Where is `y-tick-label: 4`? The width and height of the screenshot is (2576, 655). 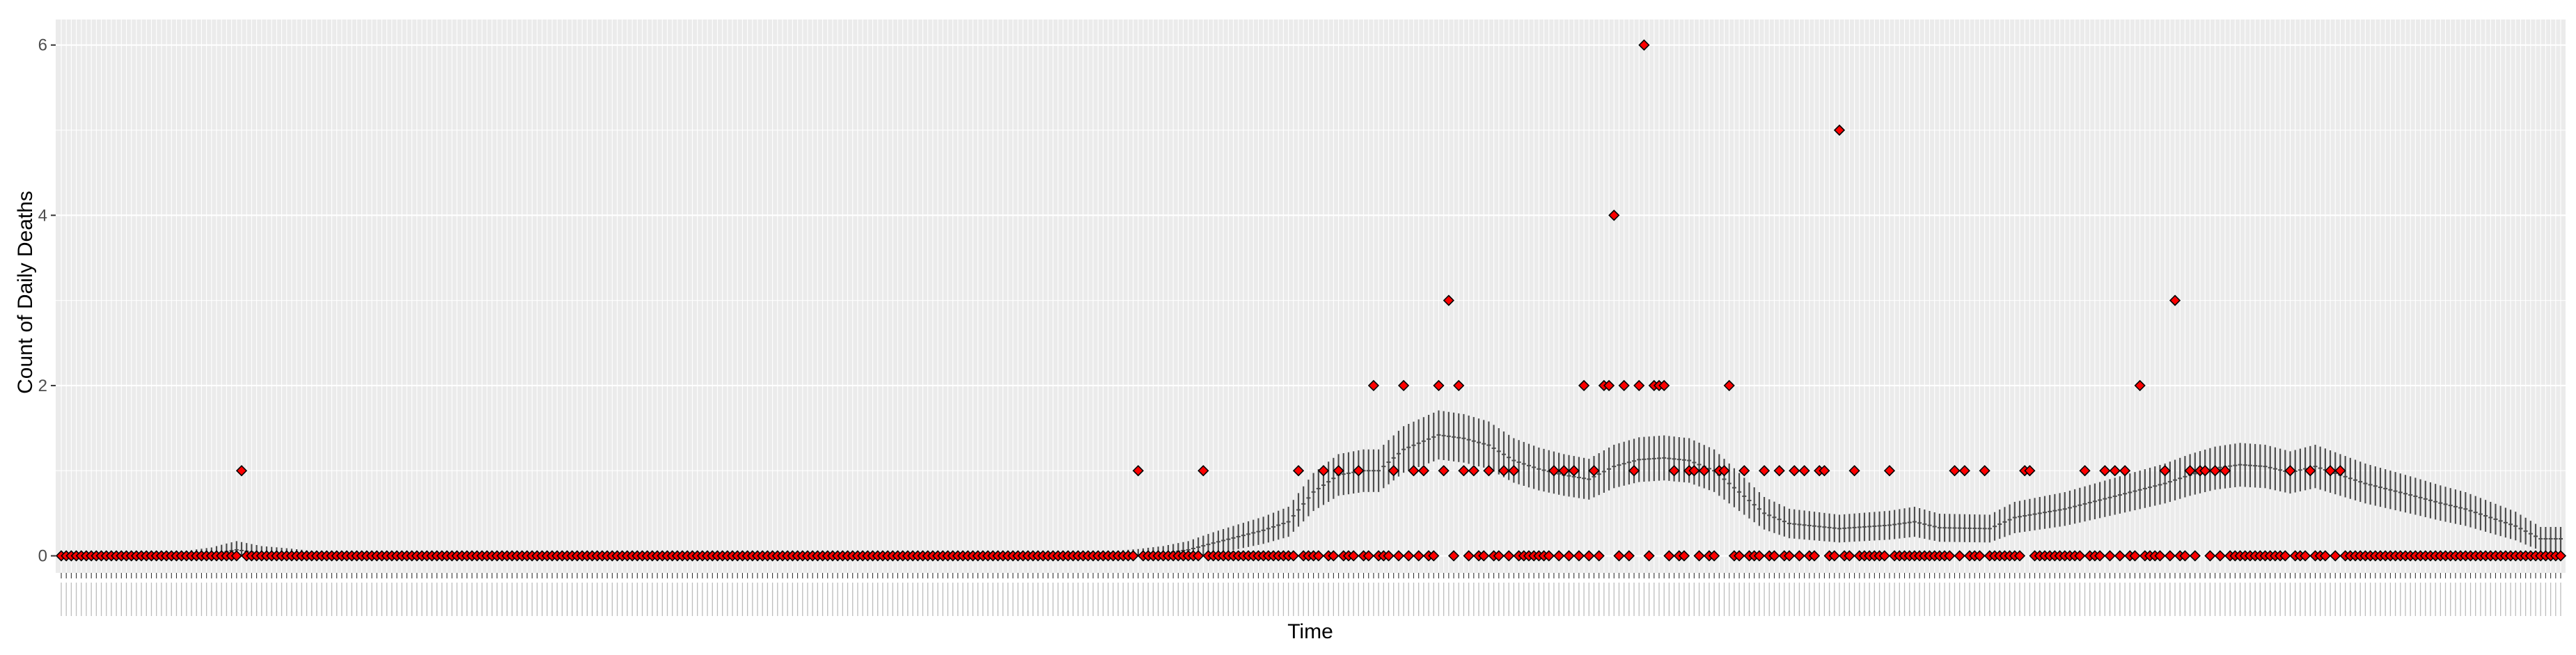
y-tick-label: 4 is located at coordinates (42, 216).